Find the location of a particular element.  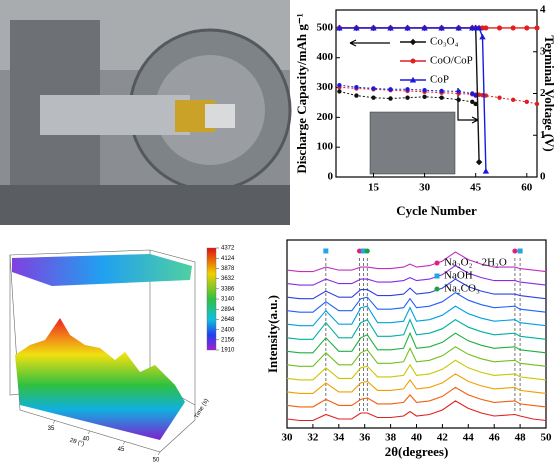

colorbar-tick-label: 2648 is located at coordinates (228, 320).